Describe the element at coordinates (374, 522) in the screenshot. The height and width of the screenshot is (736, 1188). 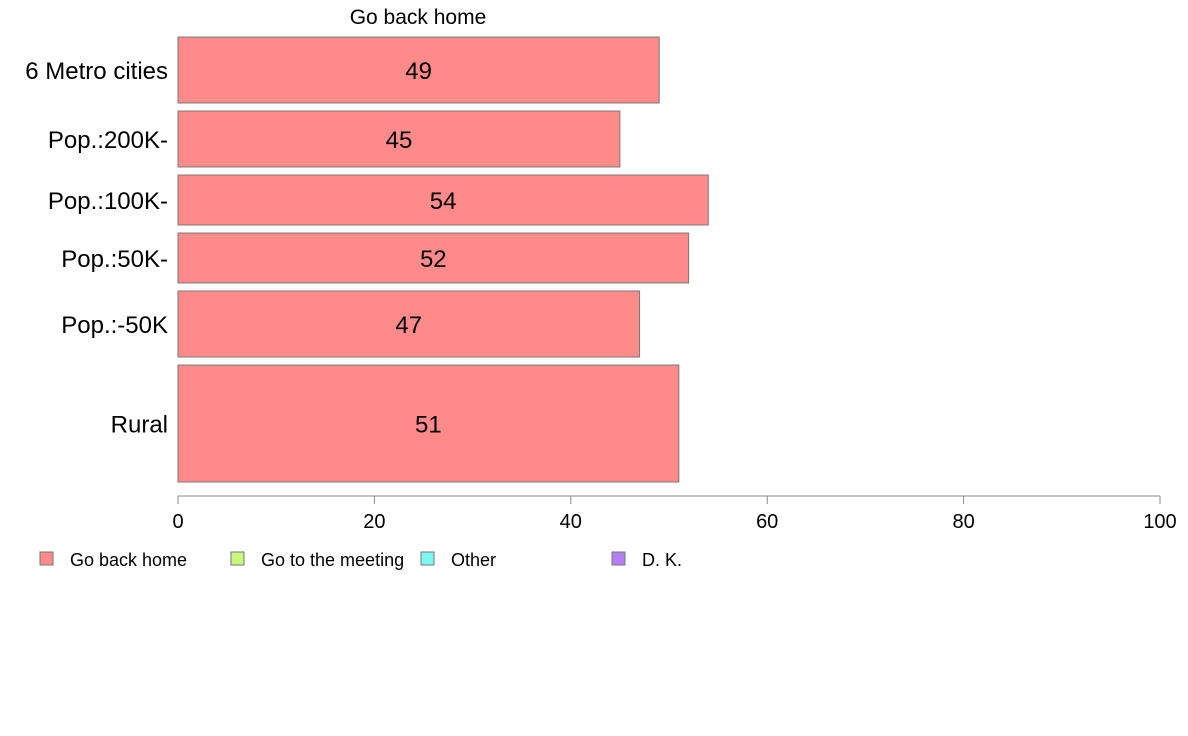
I see `x-tick-label: 20` at that location.